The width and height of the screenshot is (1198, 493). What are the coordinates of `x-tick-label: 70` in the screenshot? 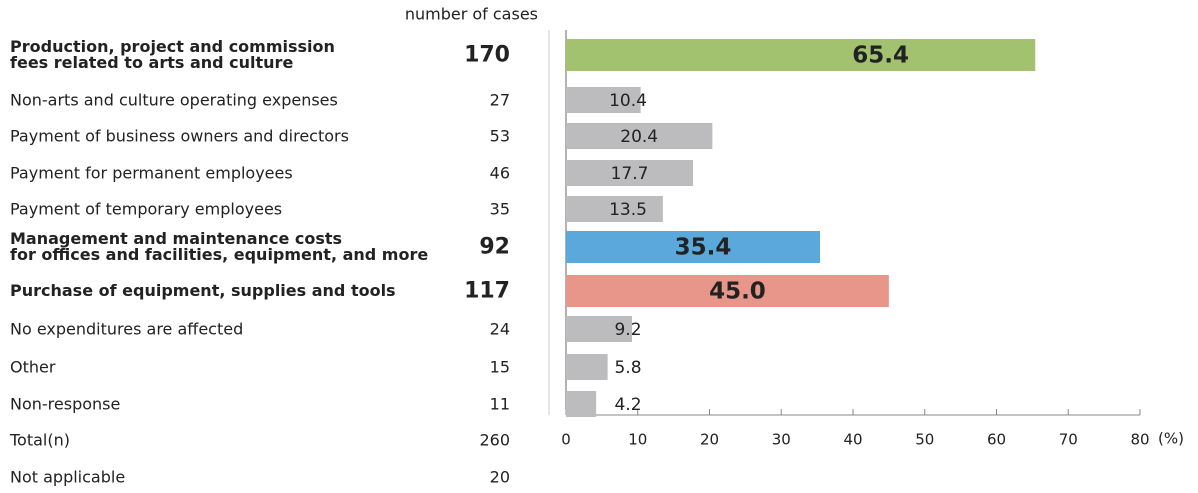 It's located at (1068, 440).